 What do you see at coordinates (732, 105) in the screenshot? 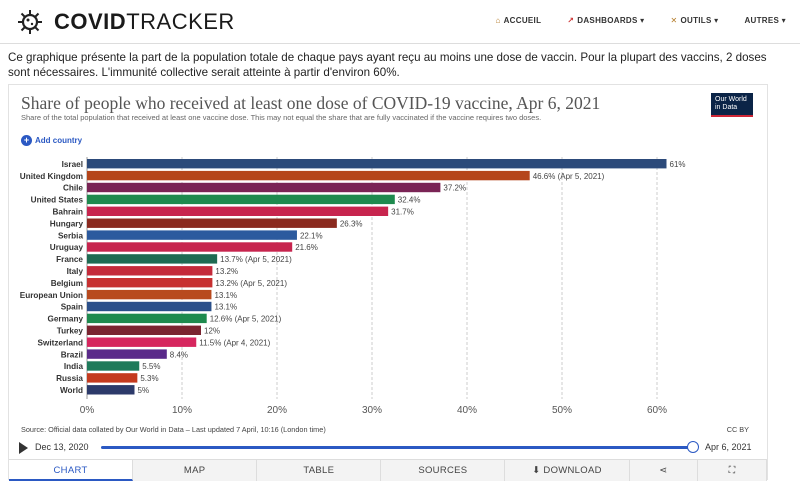
I see `owid-logo: Our World in Data` at bounding box center [732, 105].